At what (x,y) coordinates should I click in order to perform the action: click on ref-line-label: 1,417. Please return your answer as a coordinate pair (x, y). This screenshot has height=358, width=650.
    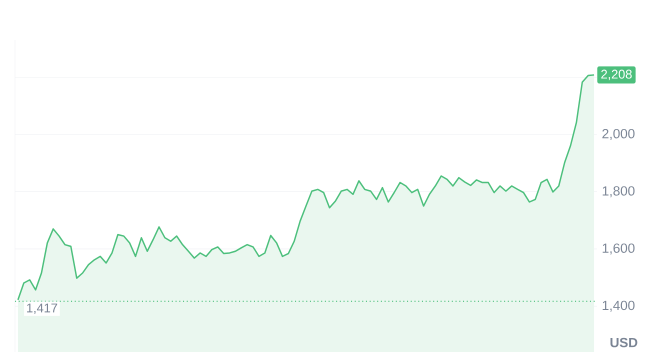
    Looking at the image, I should click on (42, 309).